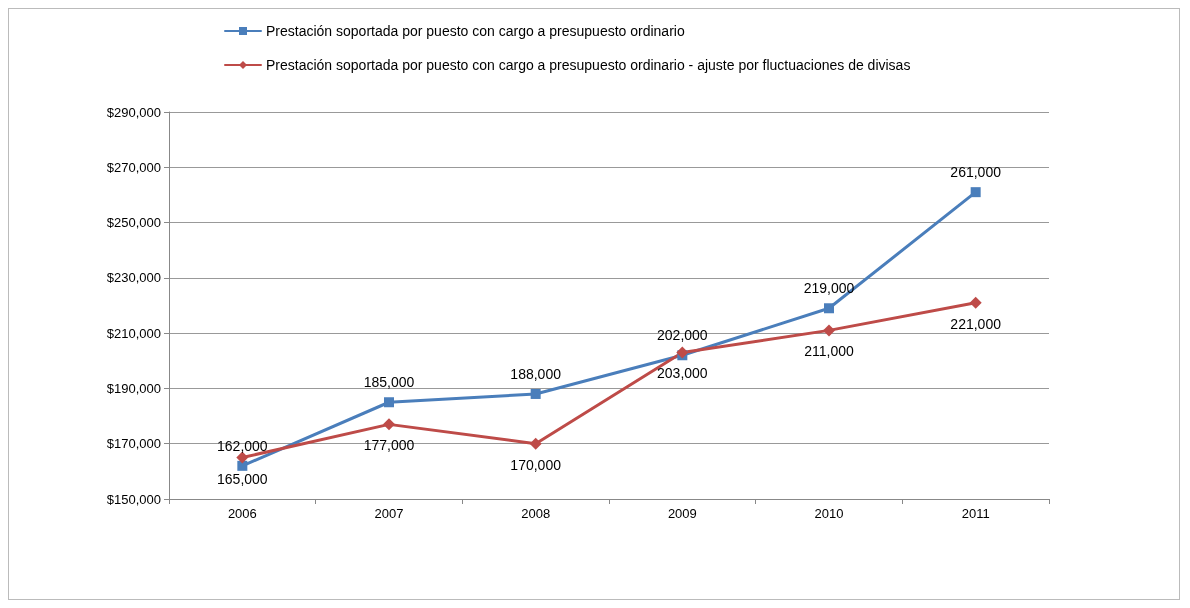 This screenshot has width=1190, height=608. What do you see at coordinates (682, 373) in the screenshot?
I see `data-label: 203,000` at bounding box center [682, 373].